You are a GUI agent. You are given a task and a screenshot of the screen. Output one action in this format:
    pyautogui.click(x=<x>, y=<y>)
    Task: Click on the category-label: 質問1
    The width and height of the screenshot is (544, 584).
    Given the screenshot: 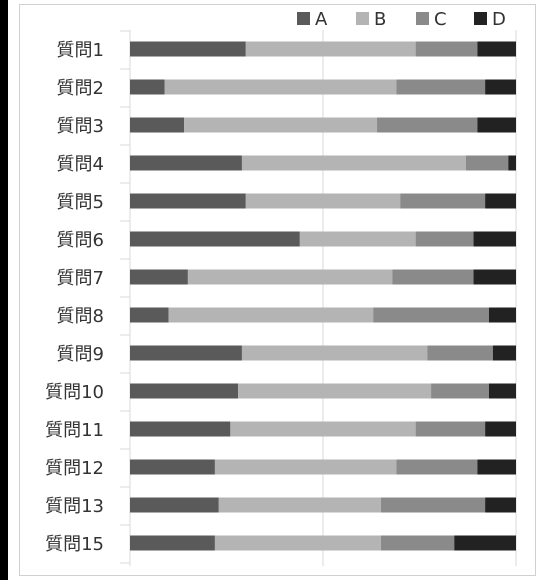 What is the action you would take?
    pyautogui.click(x=80, y=50)
    